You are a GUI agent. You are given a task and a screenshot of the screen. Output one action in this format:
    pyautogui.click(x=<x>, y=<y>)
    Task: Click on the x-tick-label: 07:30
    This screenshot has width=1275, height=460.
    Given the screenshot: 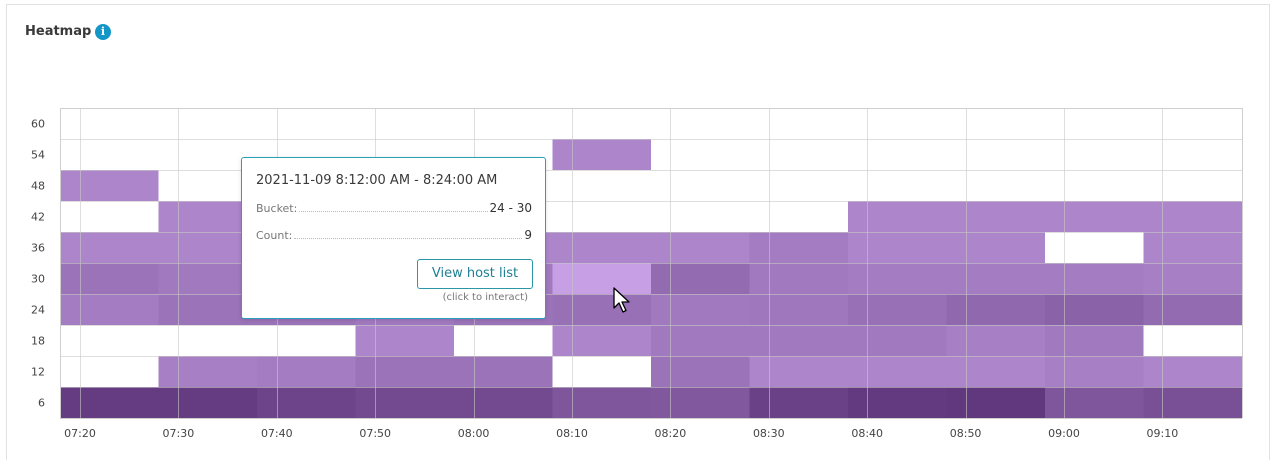 What is the action you would take?
    pyautogui.click(x=179, y=433)
    